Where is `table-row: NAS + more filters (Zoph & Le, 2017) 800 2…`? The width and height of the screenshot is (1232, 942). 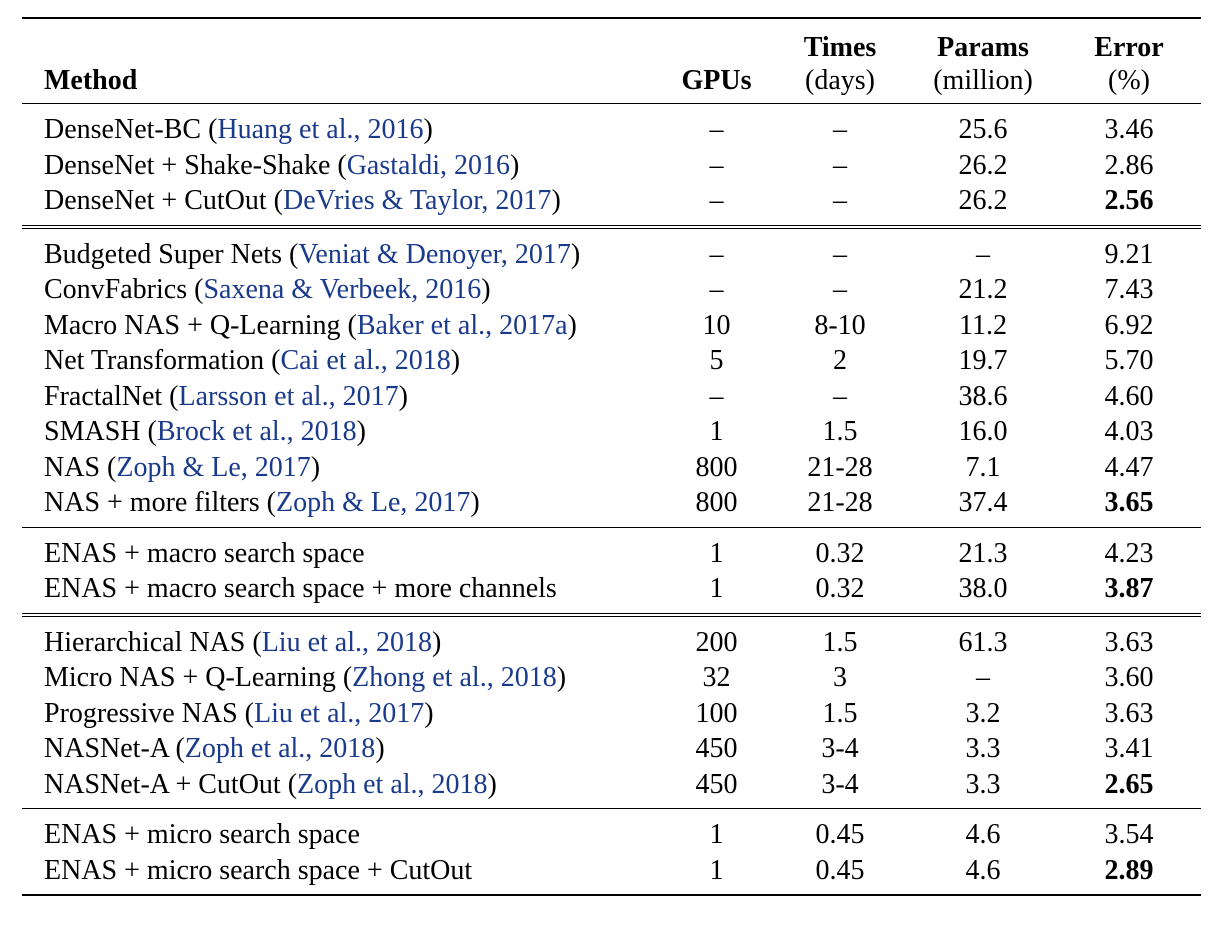
table-row: NAS + more filters (Zoph & Le, 2017) 800 2… is located at coordinates (611, 506).